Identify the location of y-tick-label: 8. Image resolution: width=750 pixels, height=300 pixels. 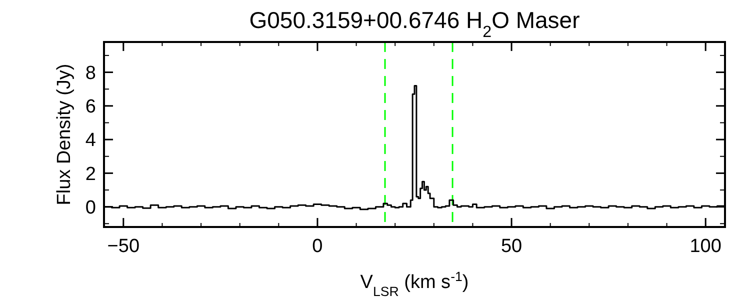
(90, 73).